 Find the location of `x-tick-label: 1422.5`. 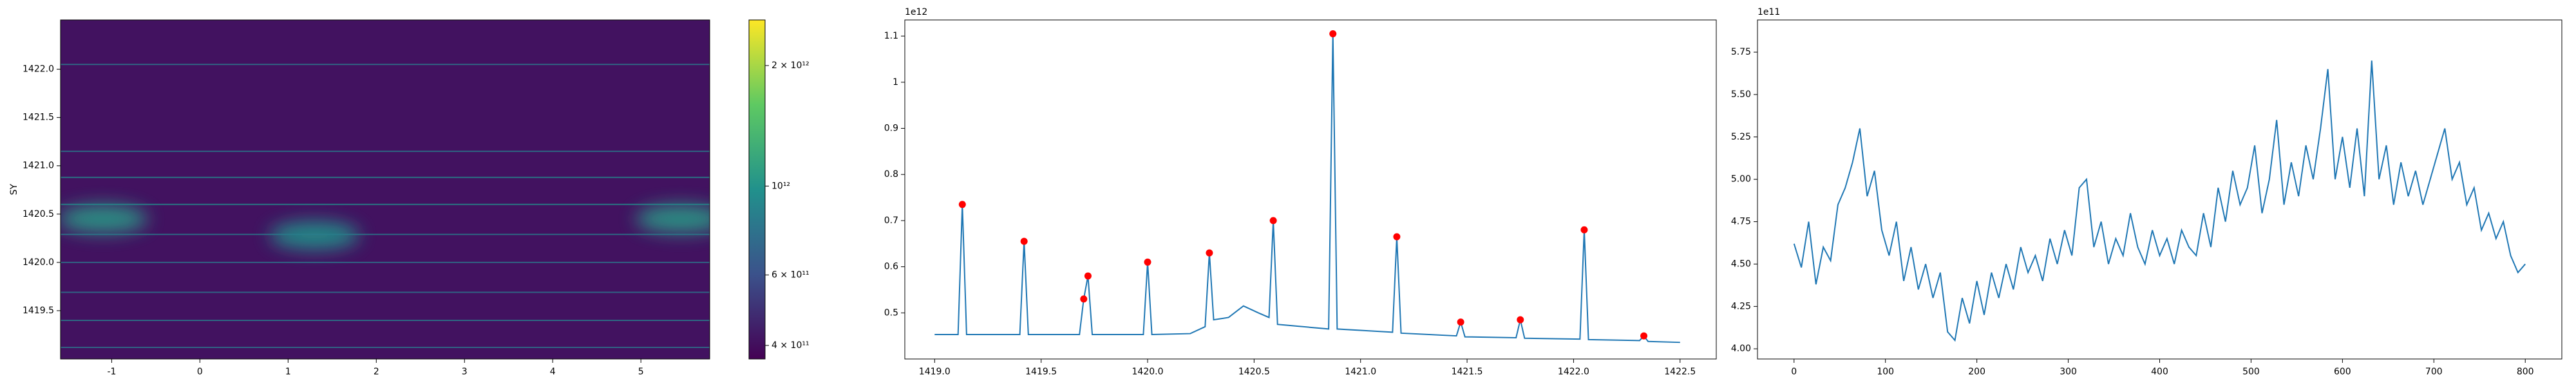

x-tick-label: 1422.5 is located at coordinates (1680, 372).